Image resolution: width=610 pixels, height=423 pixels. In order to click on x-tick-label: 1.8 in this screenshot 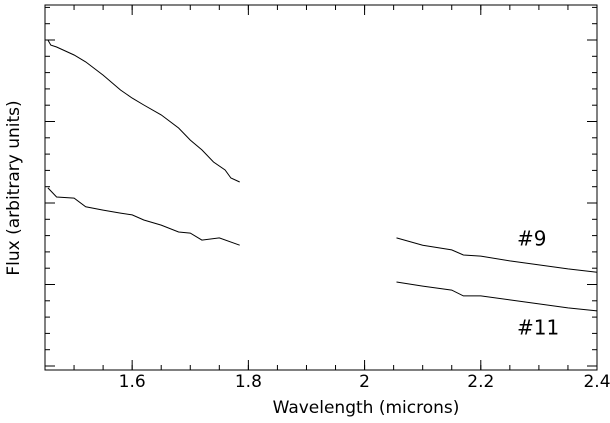, I will do `click(248, 382)`.